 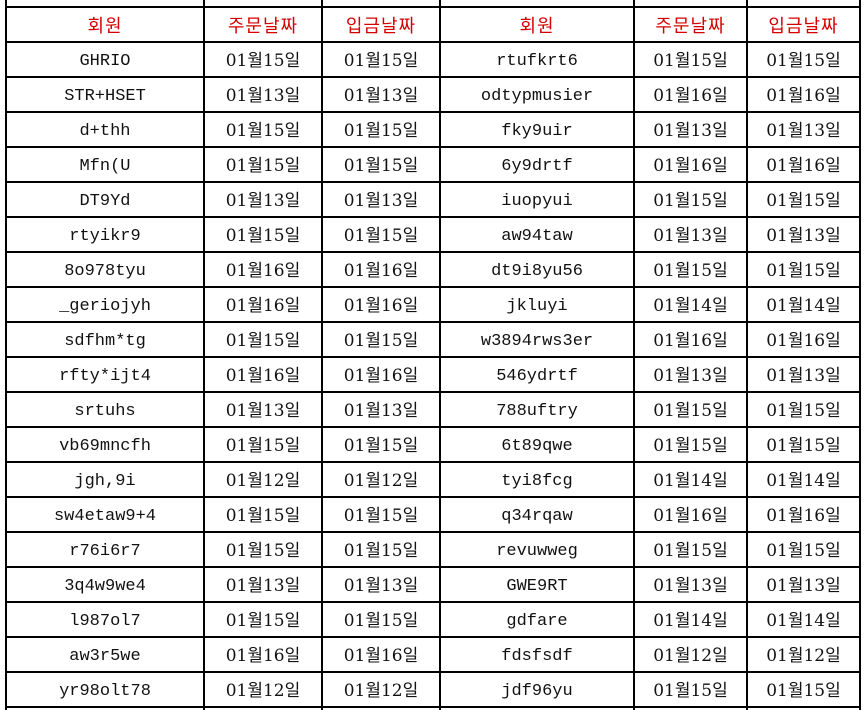 I want to click on cell-member: fky9uir, so click(x=537, y=131).